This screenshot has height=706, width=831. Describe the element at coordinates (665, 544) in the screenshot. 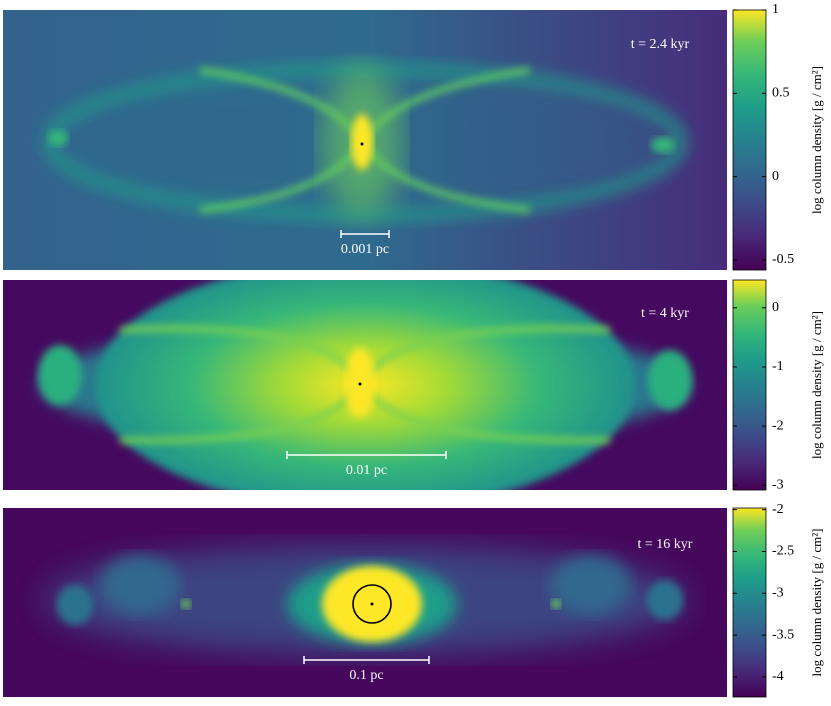

I see `time-label: t = 16 kyr` at that location.